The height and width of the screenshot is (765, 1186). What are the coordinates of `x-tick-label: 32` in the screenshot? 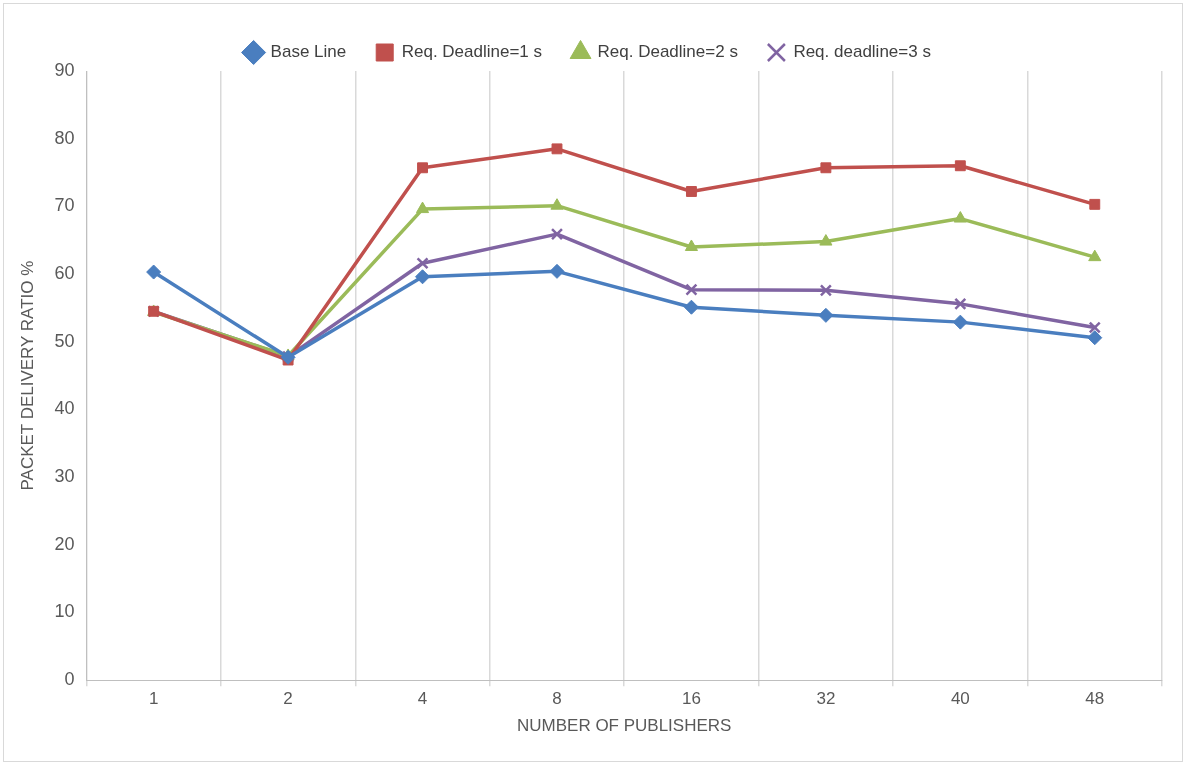 It's located at (826, 699).